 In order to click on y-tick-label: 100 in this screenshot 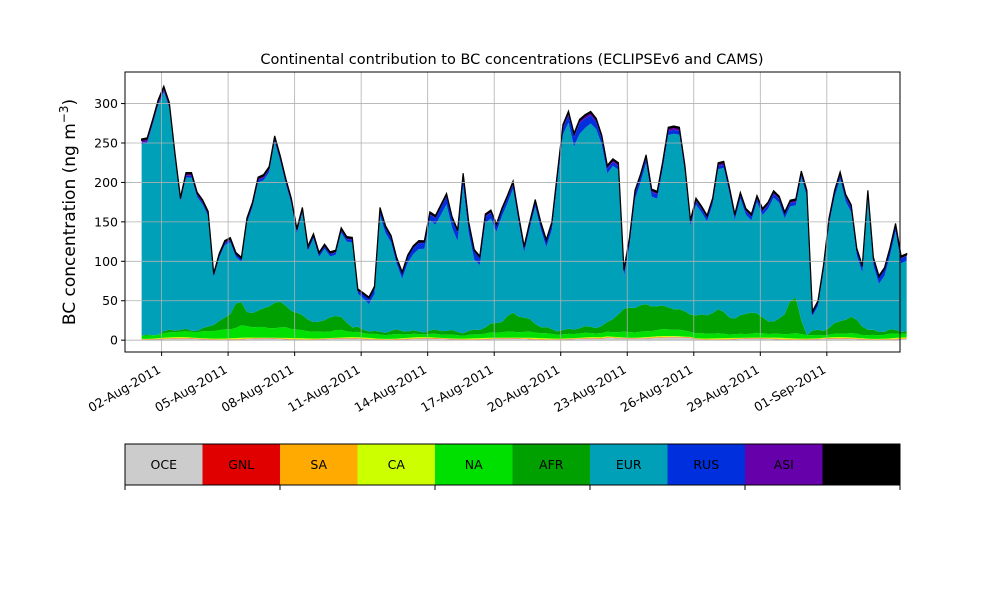, I will do `click(106, 261)`.